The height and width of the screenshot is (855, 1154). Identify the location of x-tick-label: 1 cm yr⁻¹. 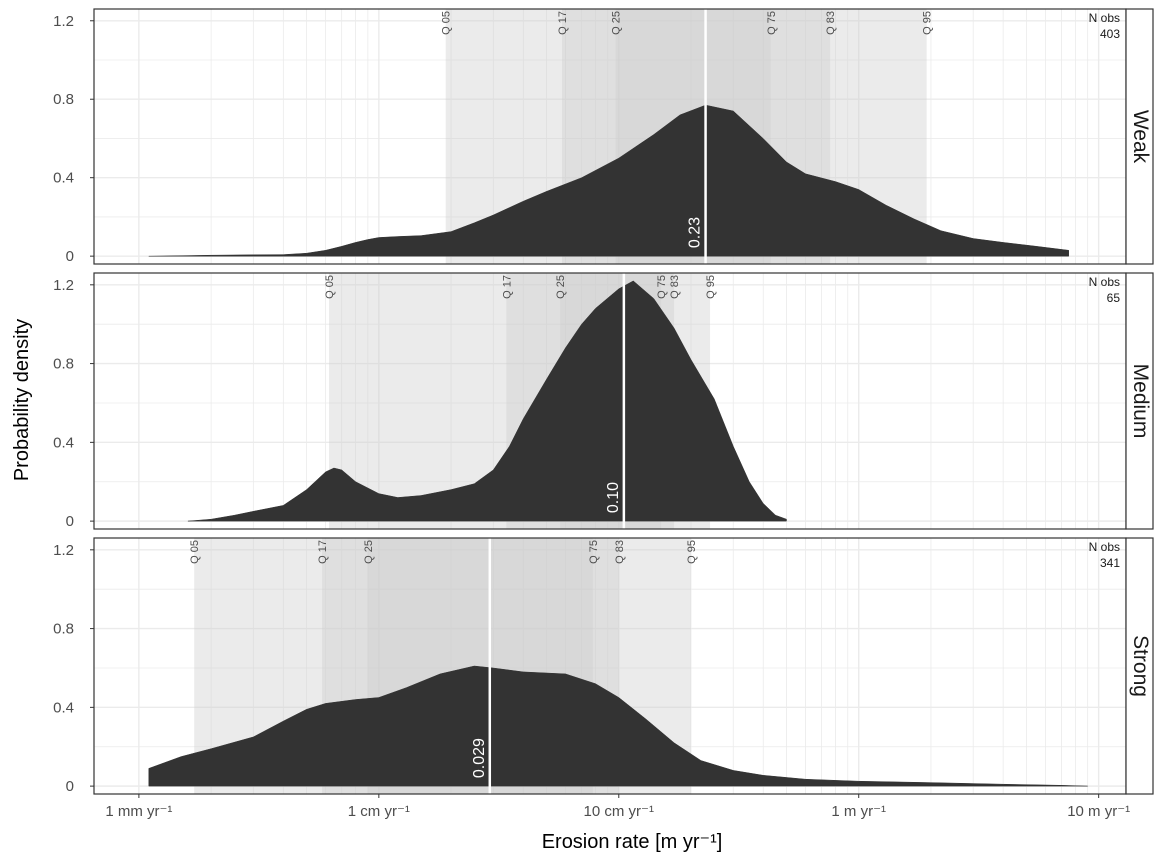
(379, 811).